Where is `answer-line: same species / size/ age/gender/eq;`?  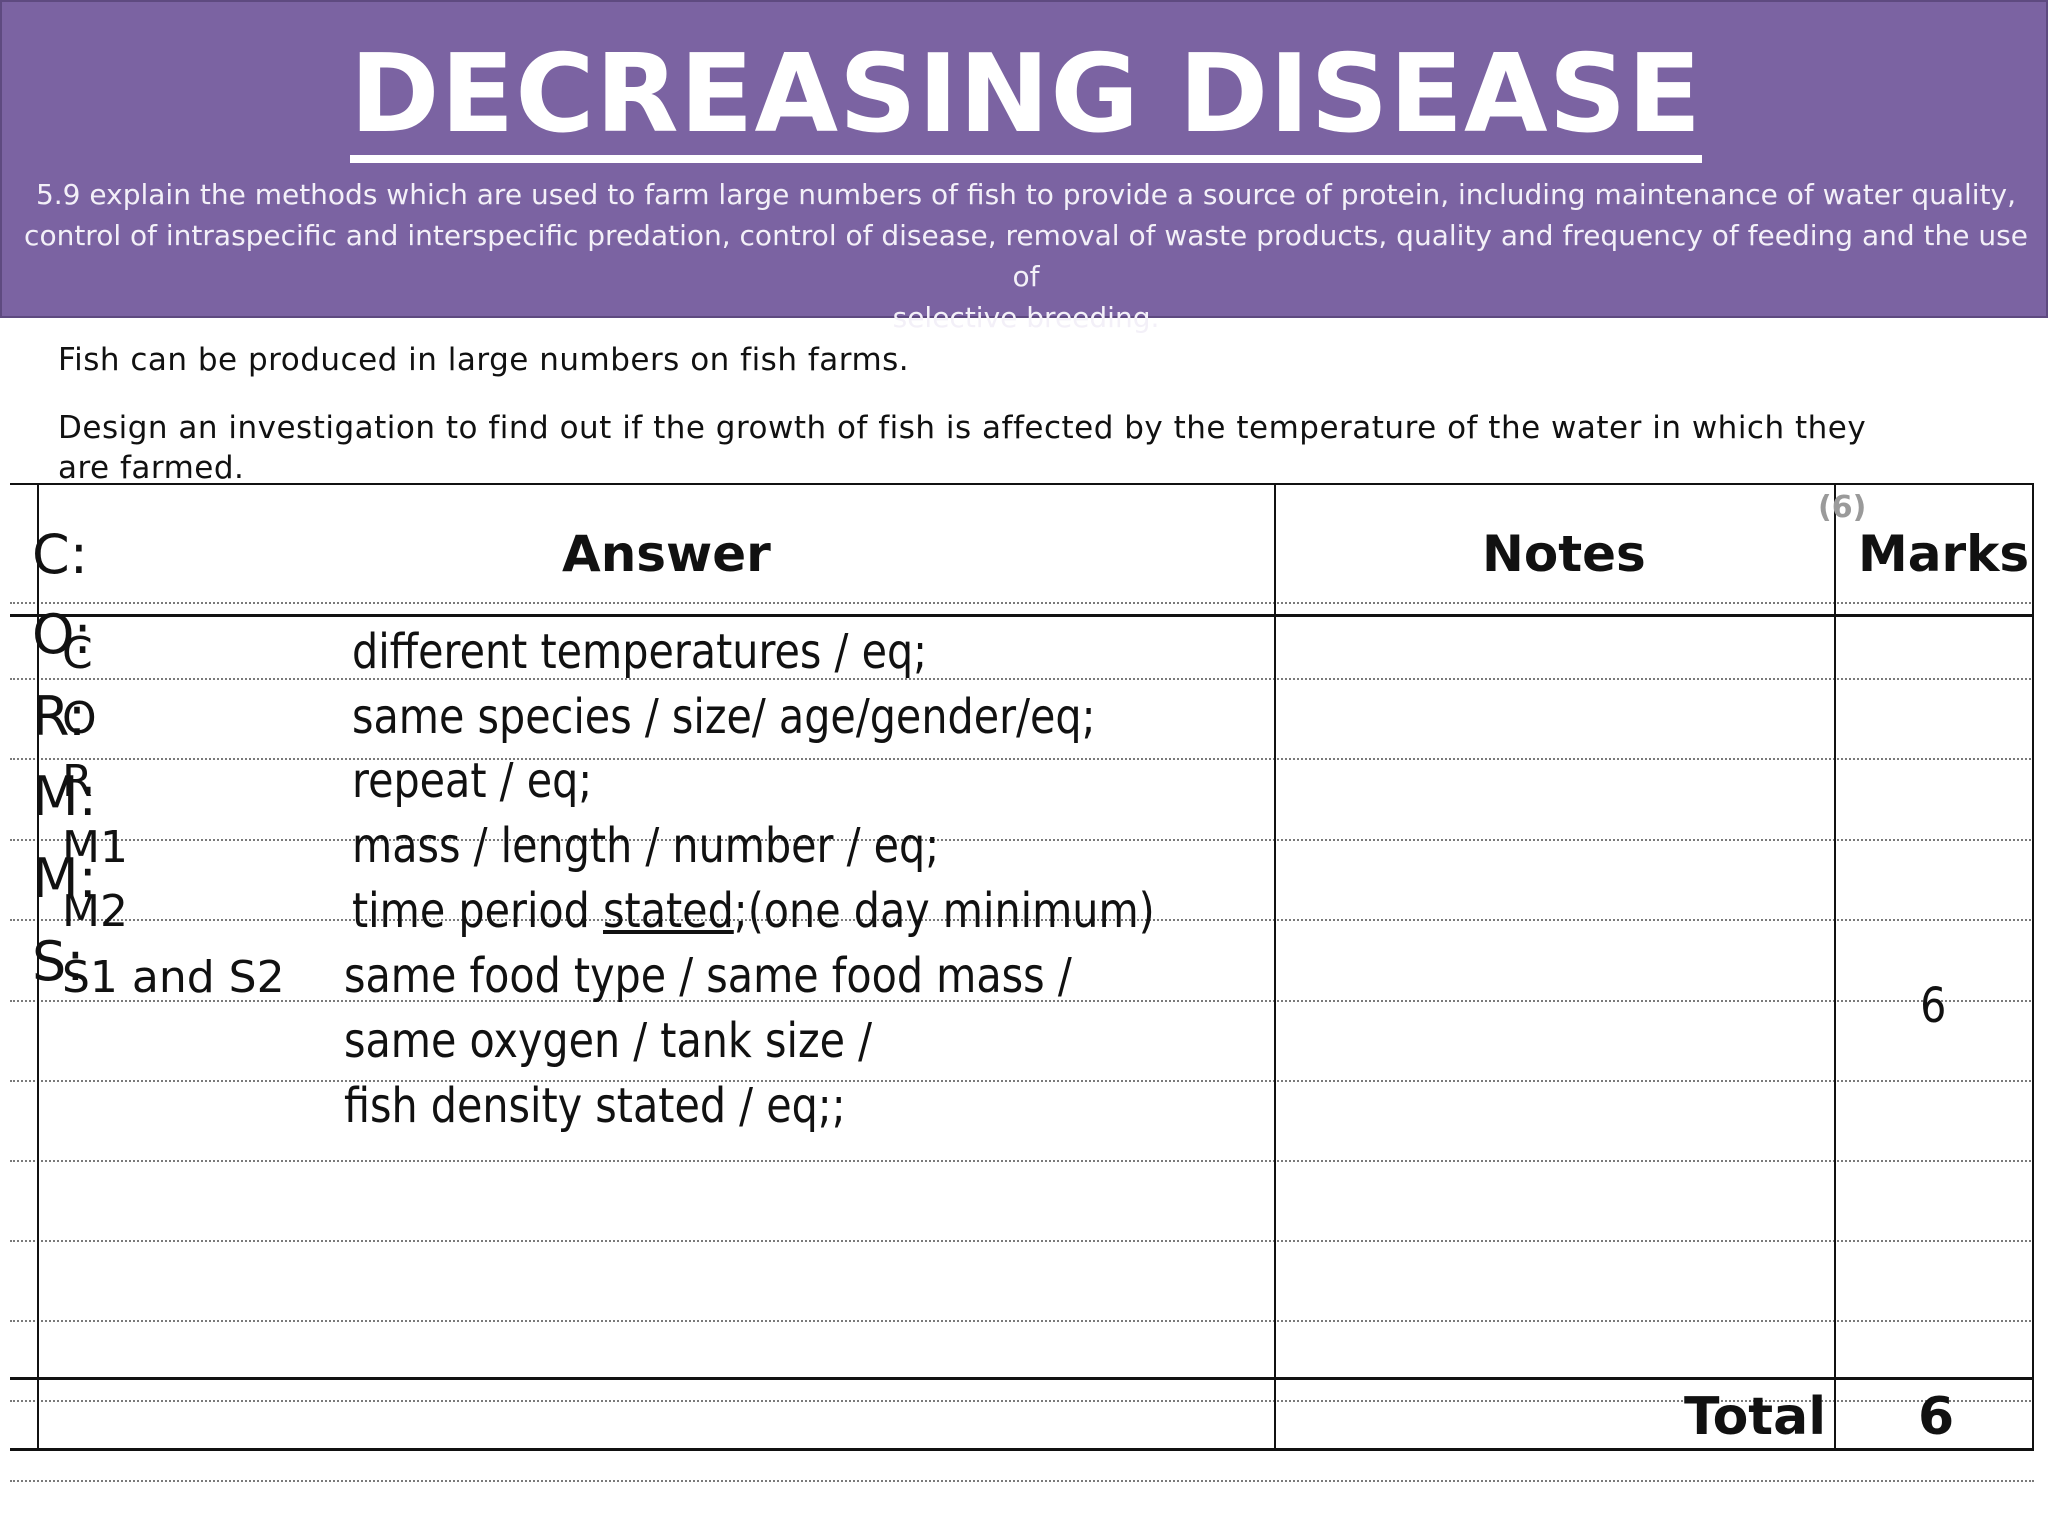
answer-line: same species / size/ age/gender/eq; is located at coordinates (724, 717).